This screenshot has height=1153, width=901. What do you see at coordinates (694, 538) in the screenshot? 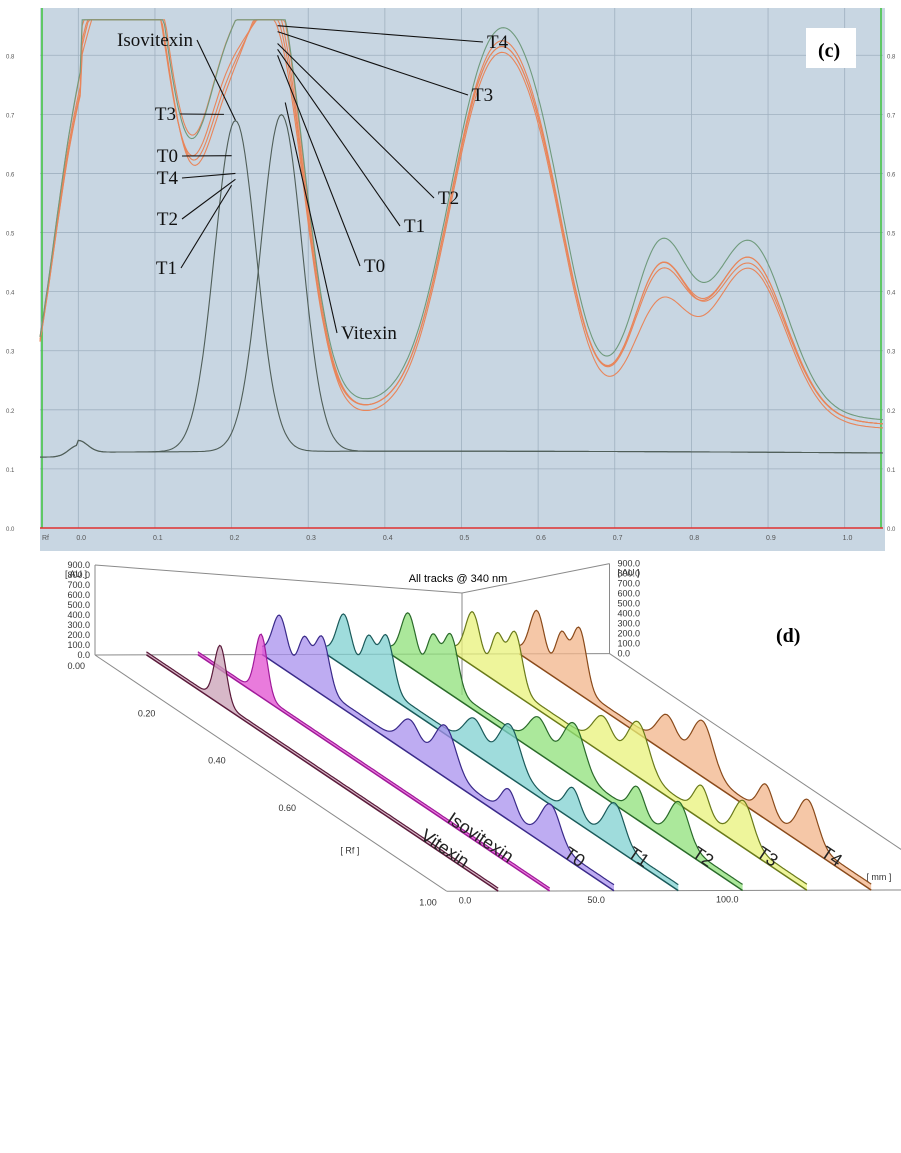
I see `x-tick-label: 0.8` at bounding box center [694, 538].